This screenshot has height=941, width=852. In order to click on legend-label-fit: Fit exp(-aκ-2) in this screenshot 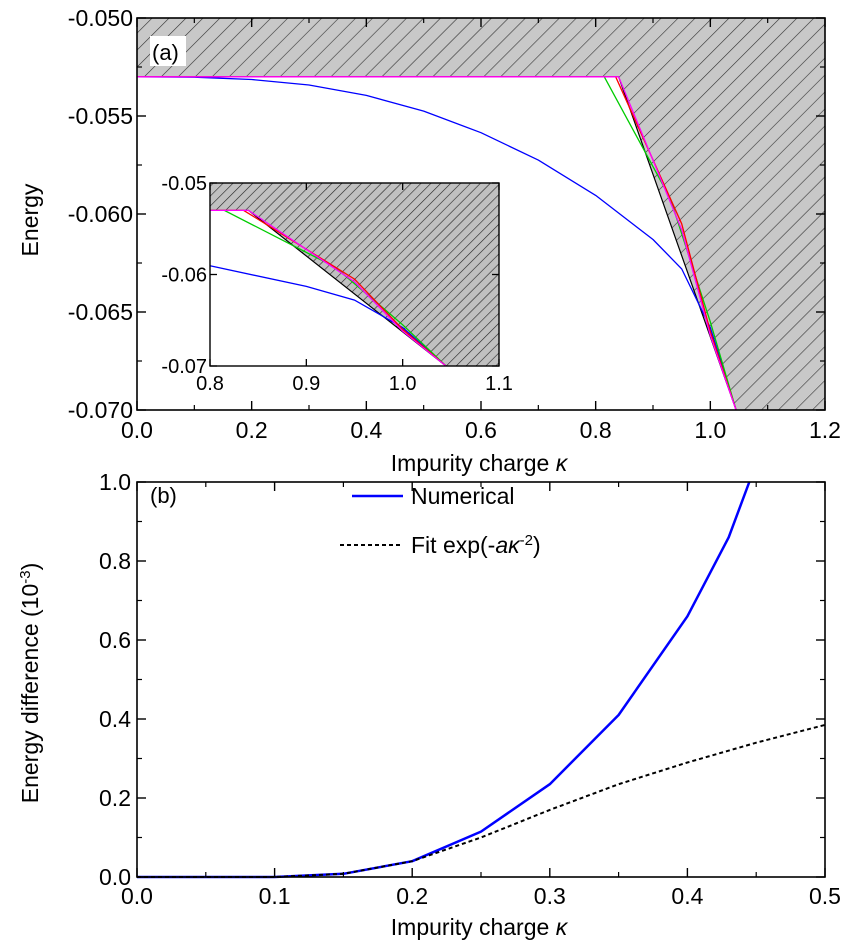, I will do `click(476, 545)`.